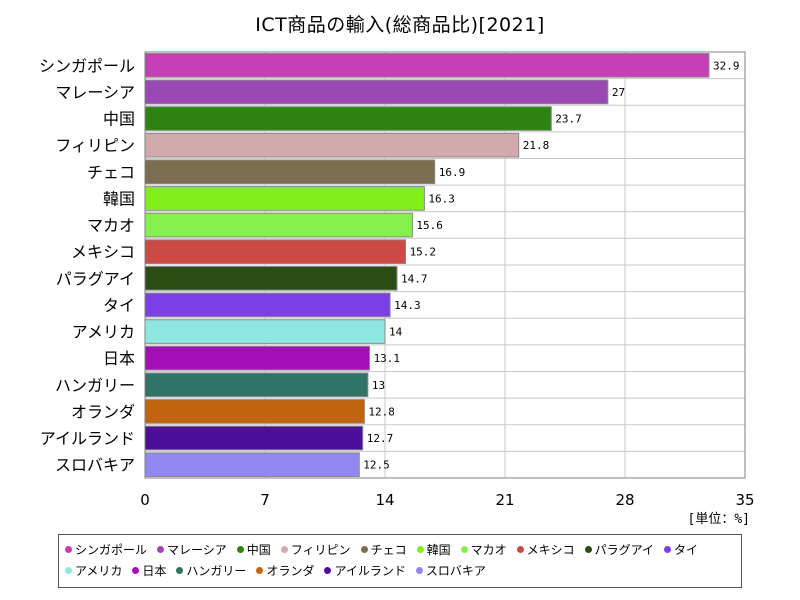 This screenshot has width=800, height=600. What do you see at coordinates (320, 550) in the screenshot?
I see `legend-label: フィリピン` at bounding box center [320, 550].